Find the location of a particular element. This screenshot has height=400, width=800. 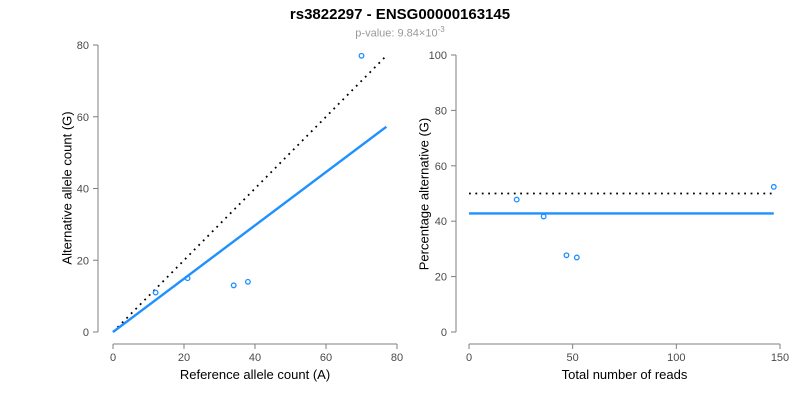

x-tick-label: 20 is located at coordinates (184, 358).